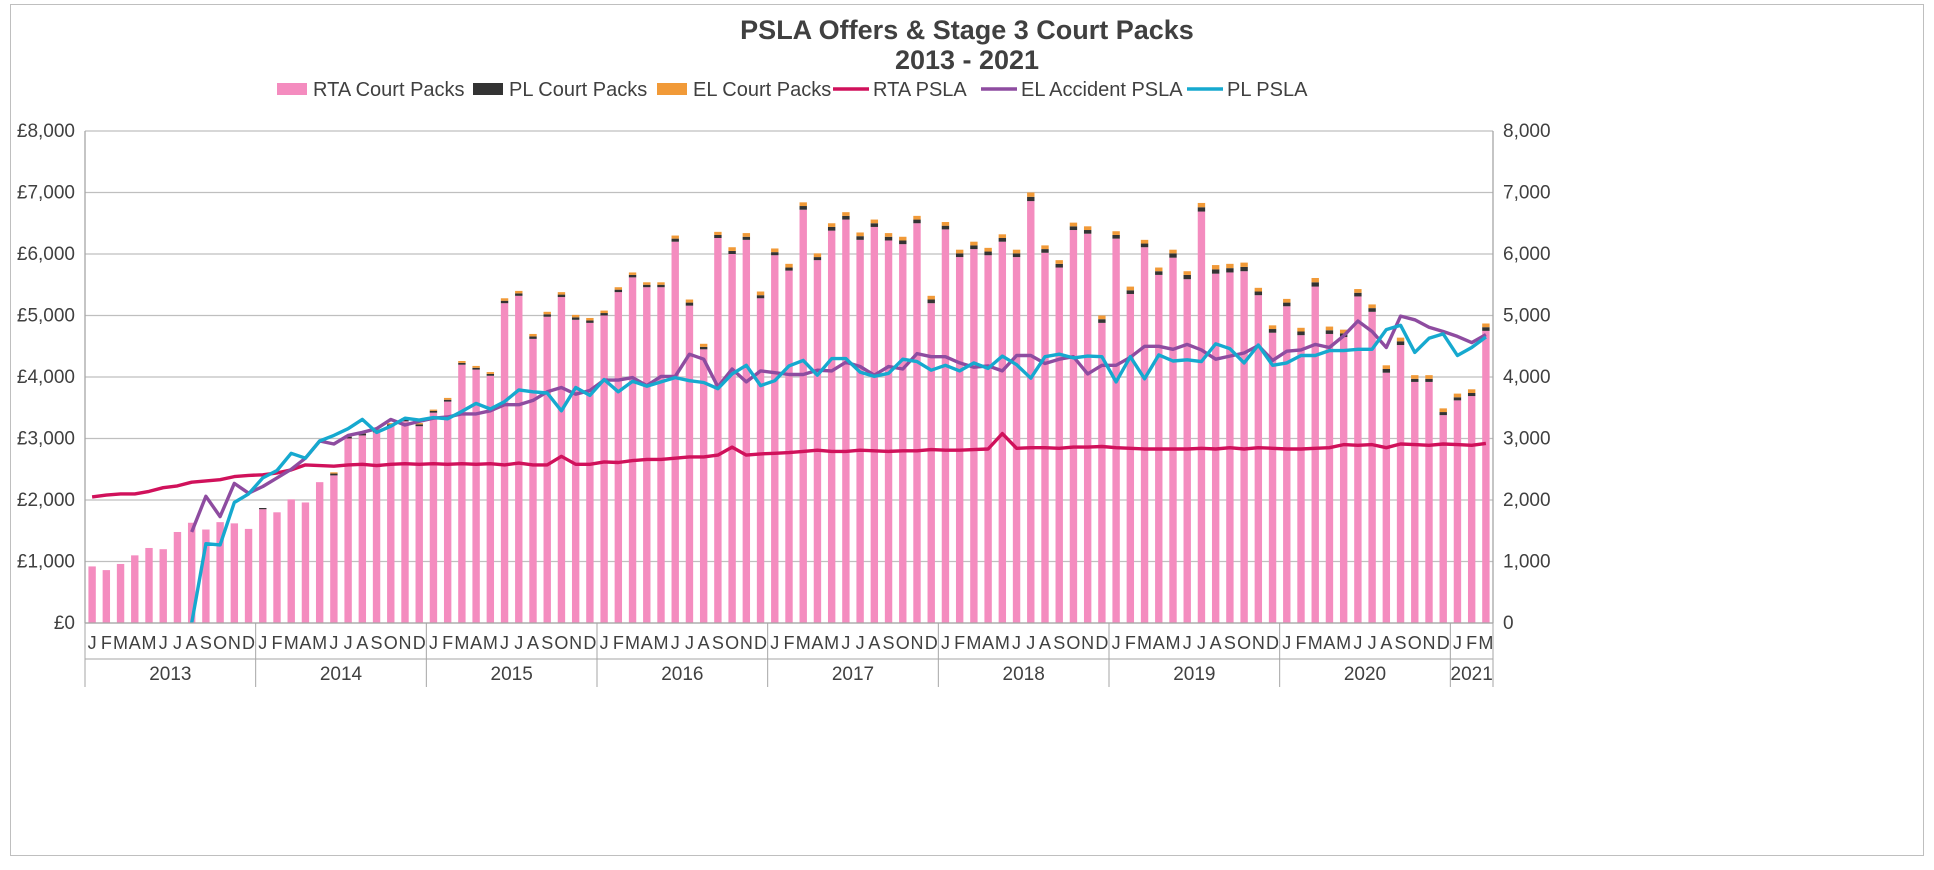 This screenshot has height=870, width=1934. Describe the element at coordinates (920, 90) in the screenshot. I see `legend-label-rta-psla: RTA PSLA` at that location.